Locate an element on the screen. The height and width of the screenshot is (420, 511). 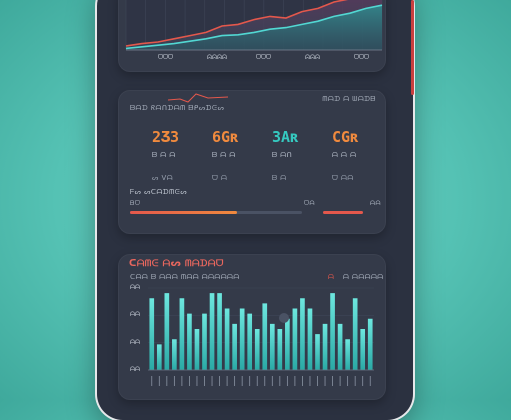
area-chart-card: ᗜᗜᗜ ᗣᗣᗣᗣ ᗜᗜᗜ ᗣᗣᗣ ᗜᗜᗜ is located at coordinates (252, 36).